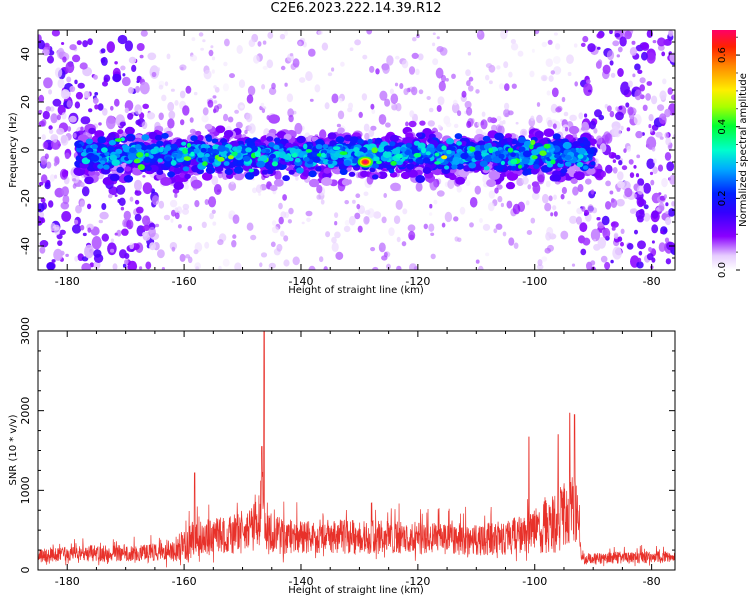  What do you see at coordinates (743, 150) in the screenshot?
I see `colorbar-label: Normalized spectral amplitude` at bounding box center [743, 150].